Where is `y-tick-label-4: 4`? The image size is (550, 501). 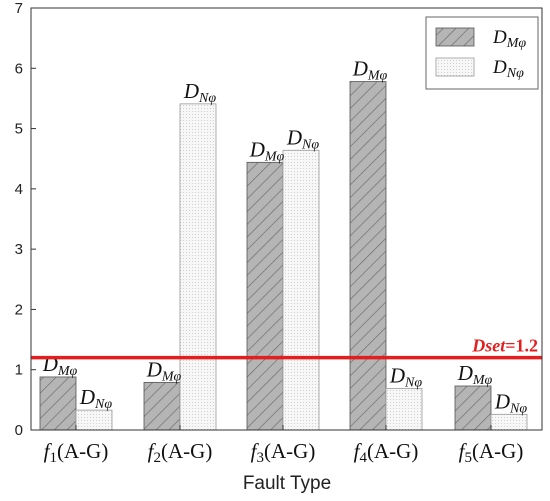 y-tick-label-4: 4 is located at coordinates (19, 189).